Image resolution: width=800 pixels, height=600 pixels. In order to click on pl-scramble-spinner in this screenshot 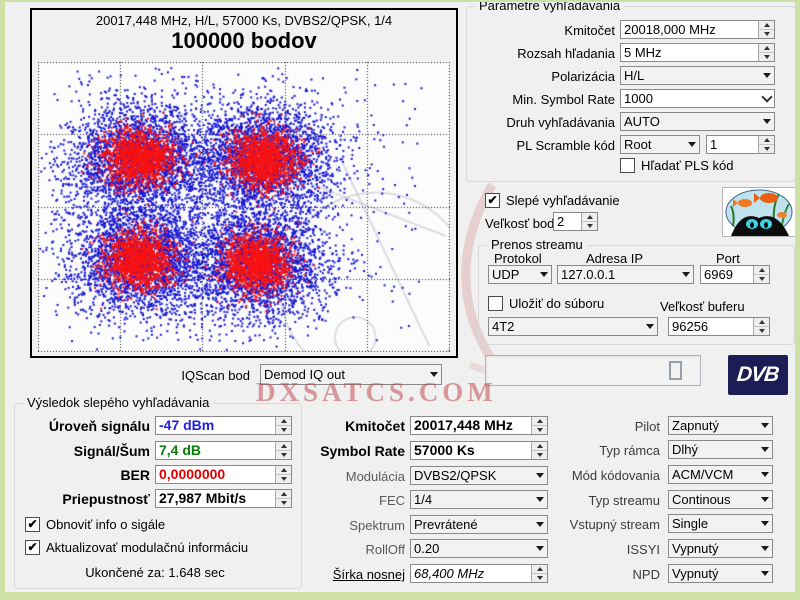, I will do `click(766, 144)`.